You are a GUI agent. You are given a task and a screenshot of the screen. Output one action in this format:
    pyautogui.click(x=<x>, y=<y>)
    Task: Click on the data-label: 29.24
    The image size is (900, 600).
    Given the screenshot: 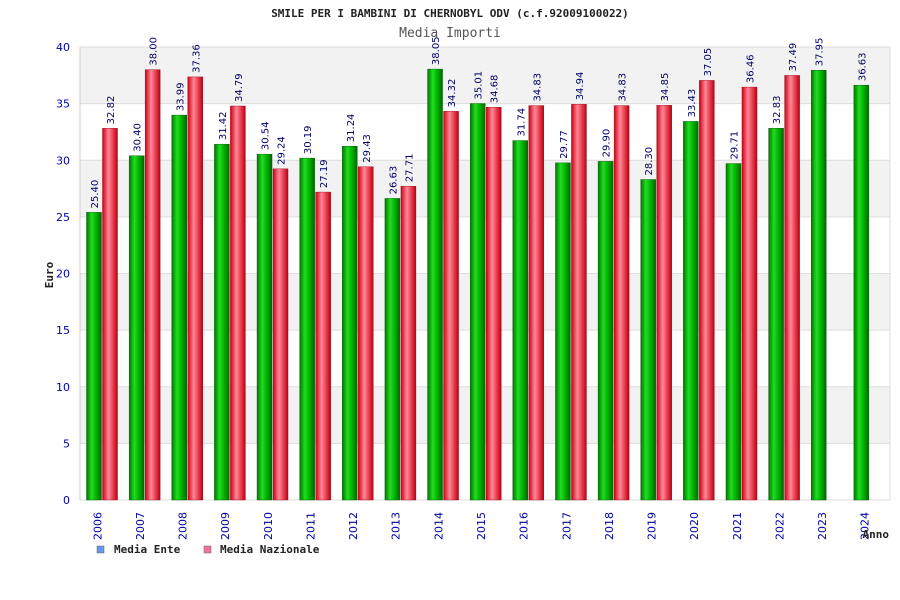 What is the action you would take?
    pyautogui.click(x=282, y=150)
    